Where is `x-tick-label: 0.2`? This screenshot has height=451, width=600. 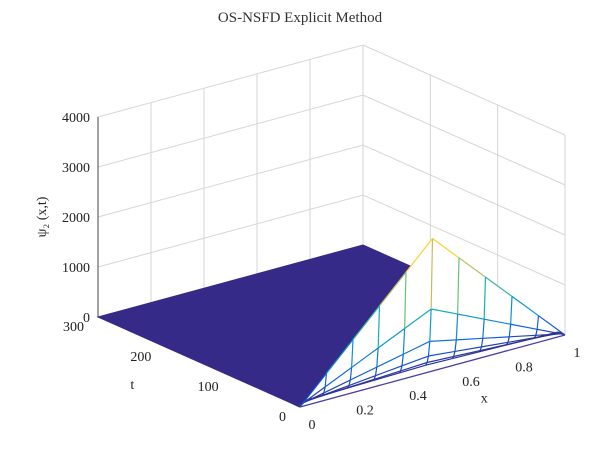
x-tick-label: 0.2 is located at coordinates (365, 411).